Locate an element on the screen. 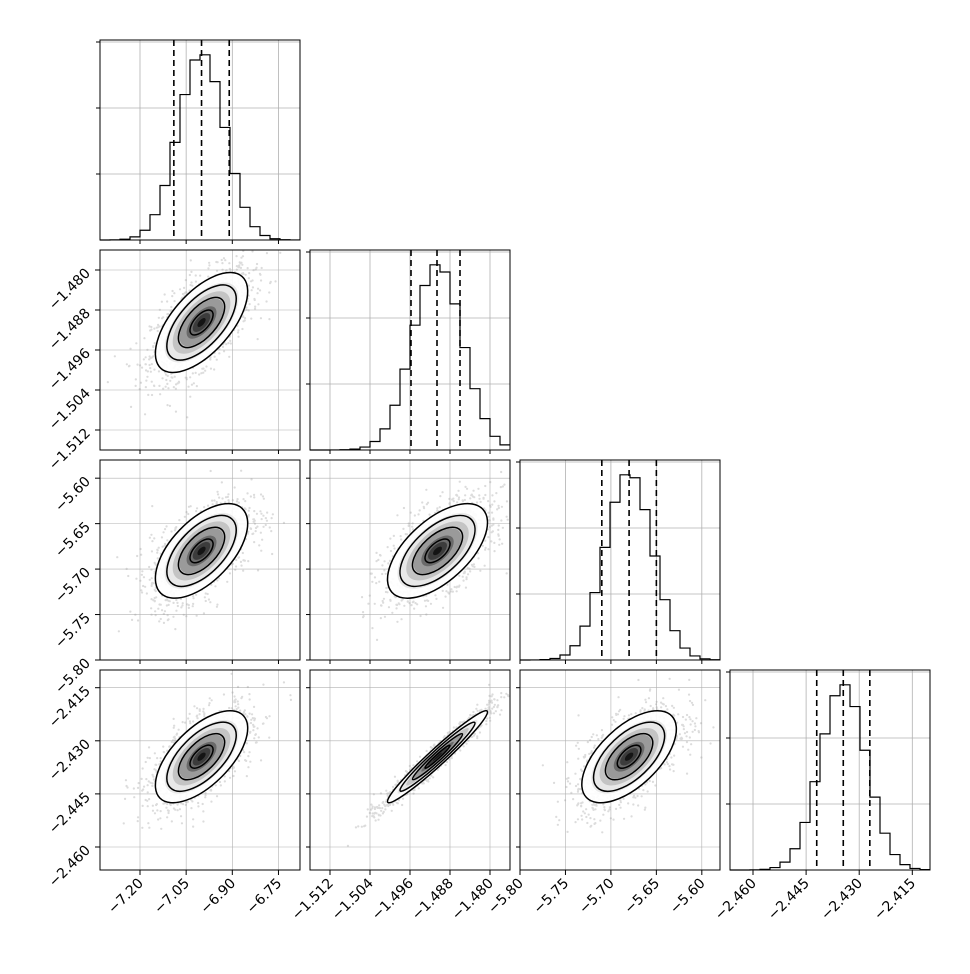 This screenshot has width=970, height=974. y-tick-label: −5.70 is located at coordinates (73, 586).